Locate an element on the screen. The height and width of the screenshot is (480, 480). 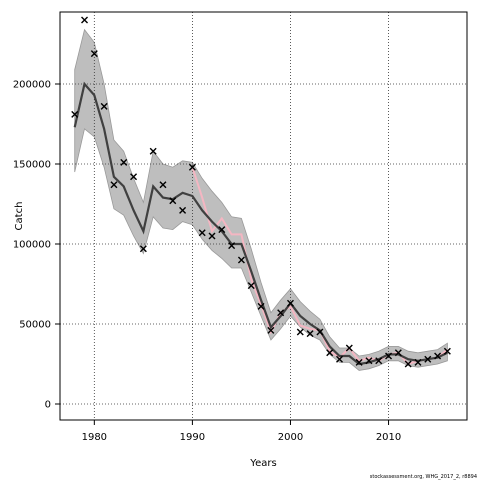
observed-point-2004 is located at coordinates (330, 353).